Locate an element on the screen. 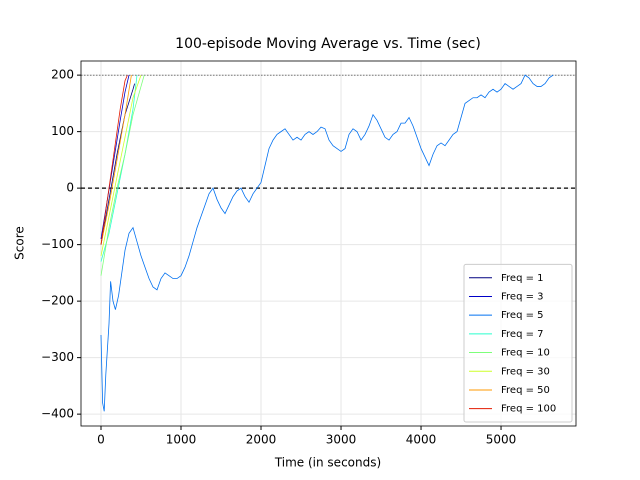 The image size is (640, 480). y-tick-label: 200 is located at coordinates (62, 75).